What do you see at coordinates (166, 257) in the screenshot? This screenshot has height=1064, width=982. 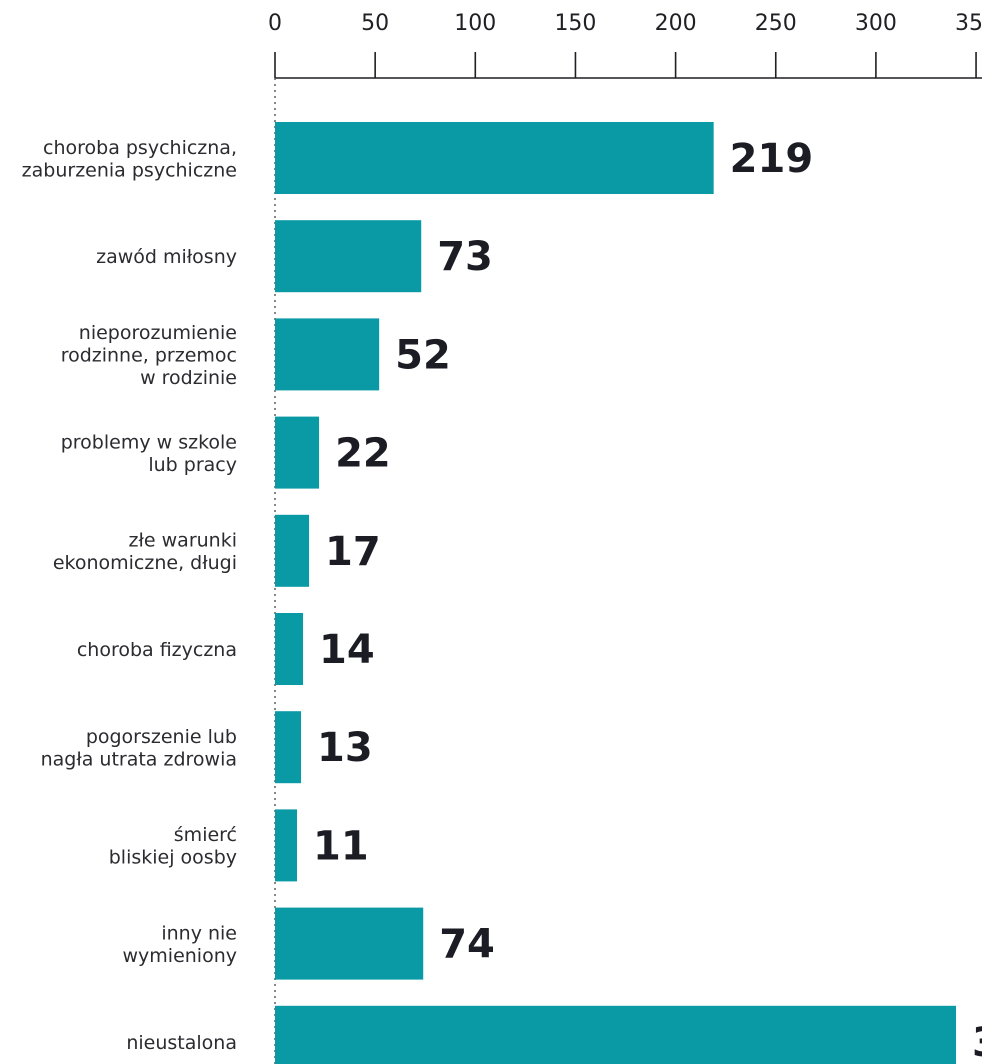 I see `category-label: zawód miłosny` at bounding box center [166, 257].